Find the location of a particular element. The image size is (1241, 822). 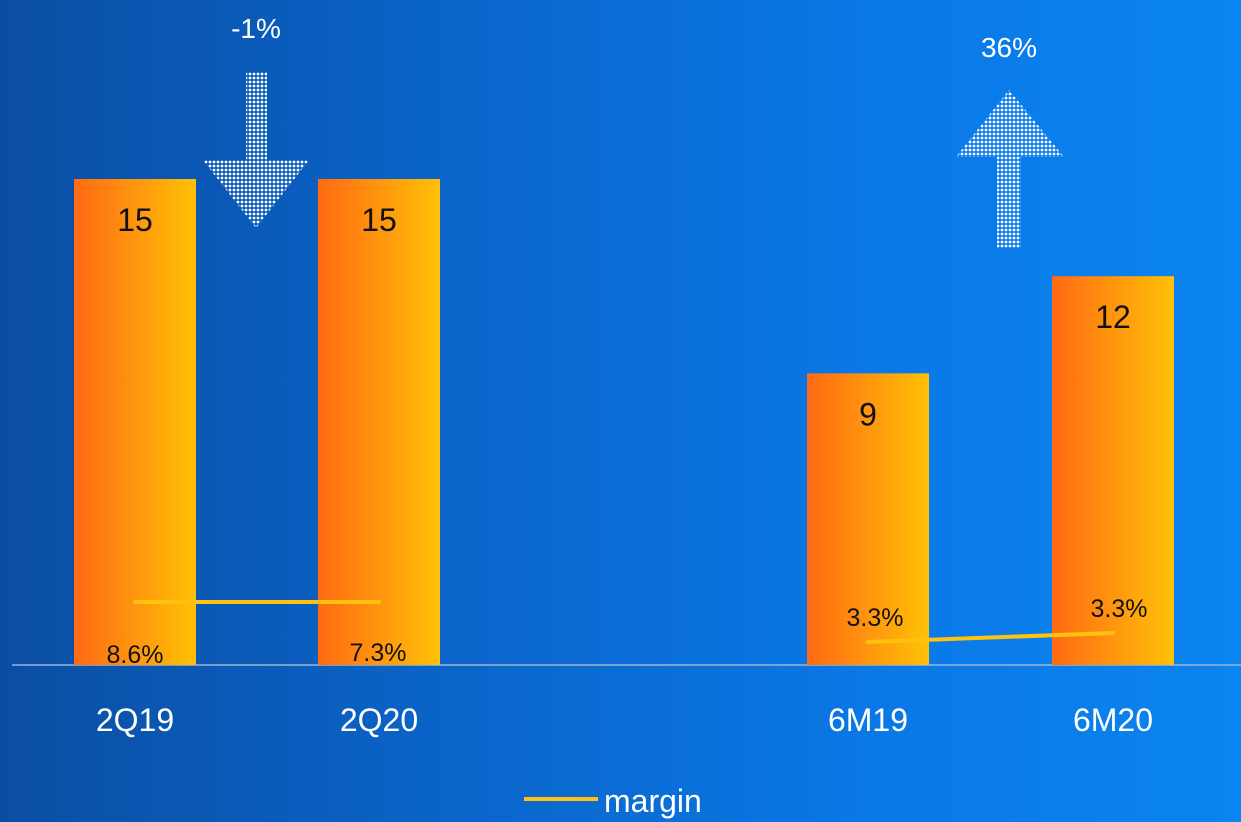

legend: margin is located at coordinates (613, 801).